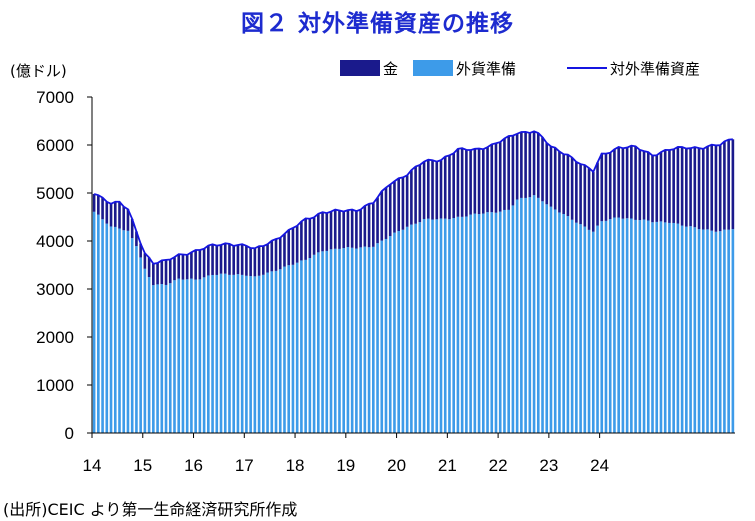 The width and height of the screenshot is (755, 521). Describe the element at coordinates (295, 465) in the screenshot. I see `x-tick-label: 18` at that location.